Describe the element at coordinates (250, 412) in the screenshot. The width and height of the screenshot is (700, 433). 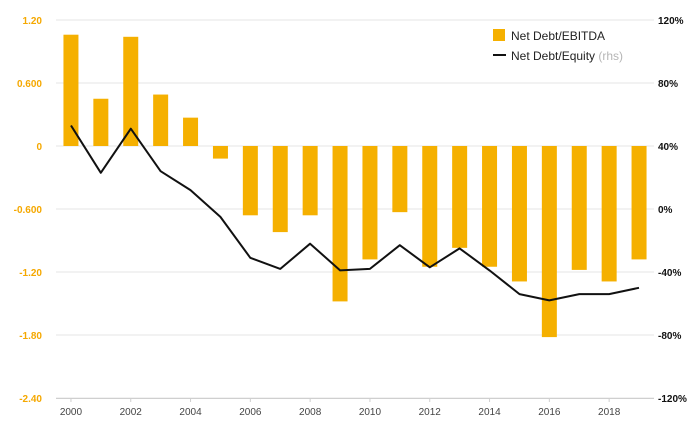
I see `x-tick-label: 2006` at that location.